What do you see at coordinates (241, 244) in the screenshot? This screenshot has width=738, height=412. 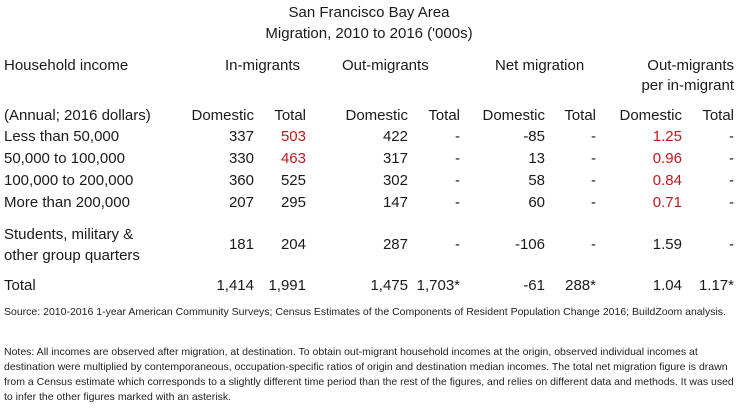 I see `students-in-domestic: 181` at bounding box center [241, 244].